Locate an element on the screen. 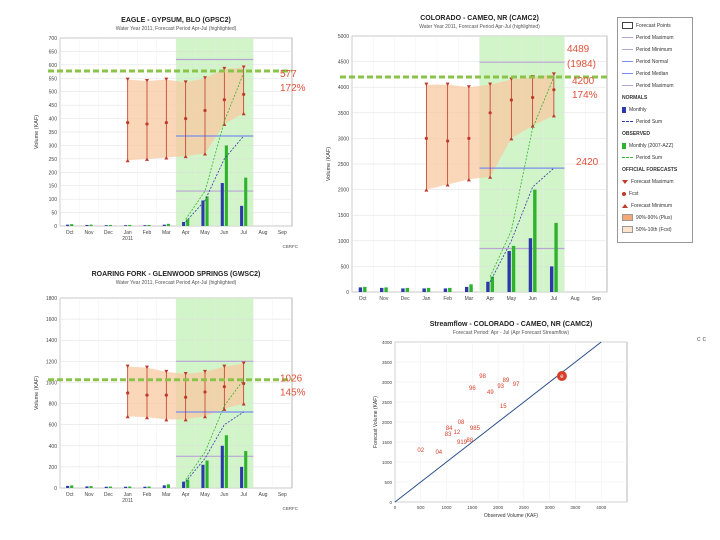 This screenshot has height=540, width=720. x-tick-label: Jul is located at coordinates (554, 299).